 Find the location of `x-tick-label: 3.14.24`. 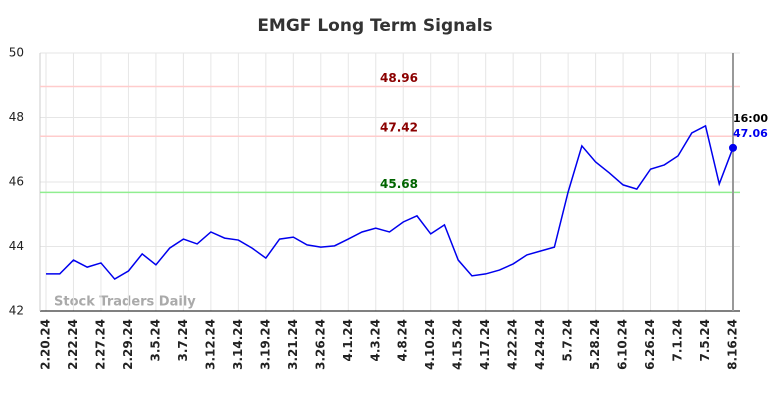

x-tick-label: 3.14.24 is located at coordinates (238, 344).